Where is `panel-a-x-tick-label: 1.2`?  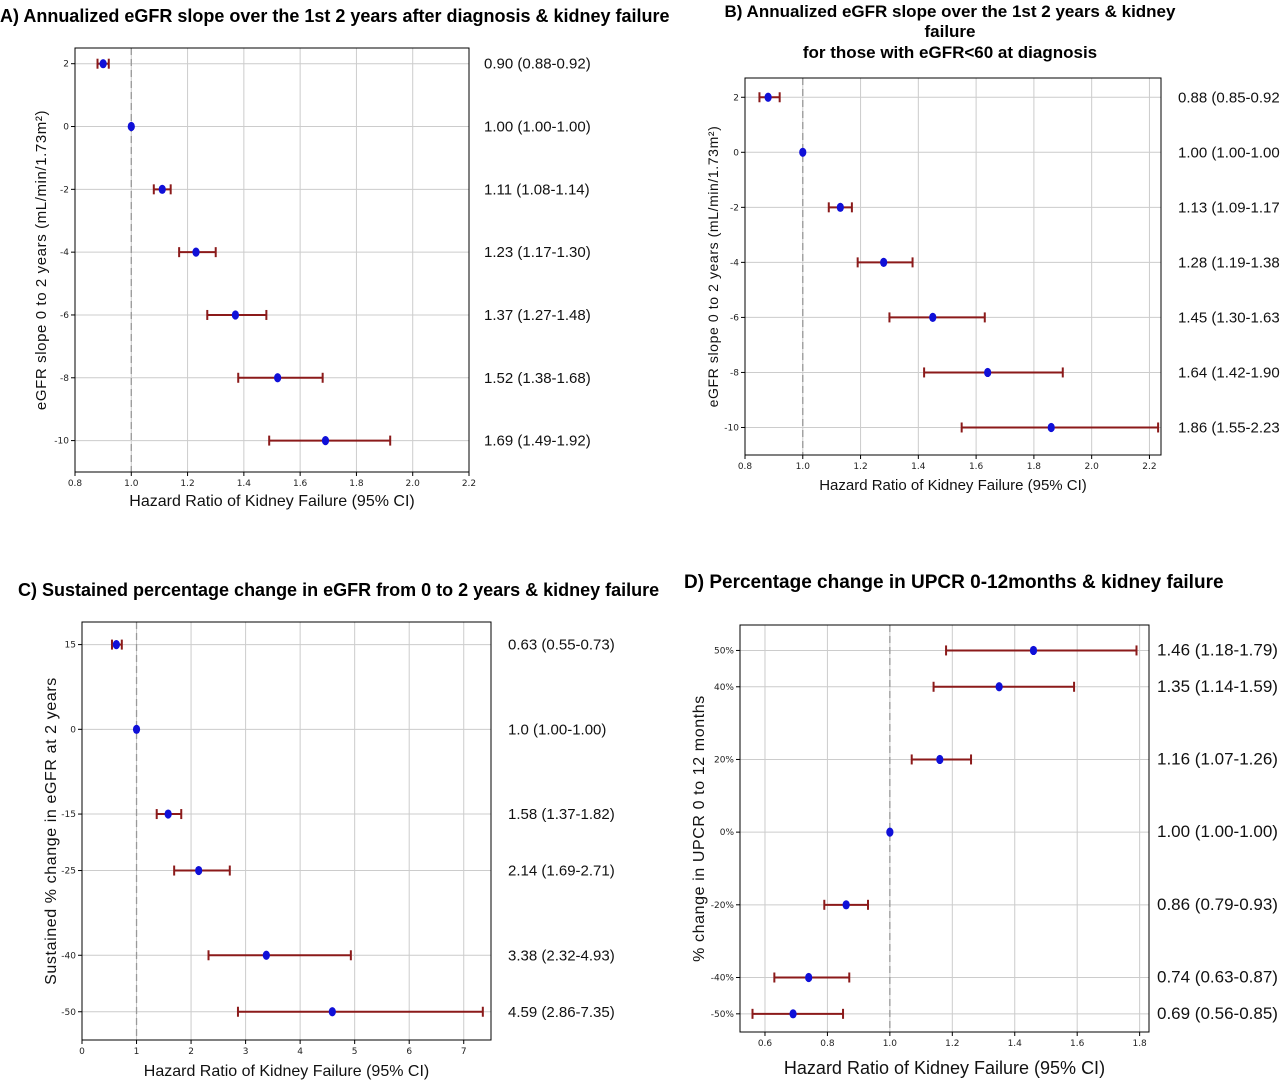
panel-a-x-tick-label: 1.2 is located at coordinates (187, 484).